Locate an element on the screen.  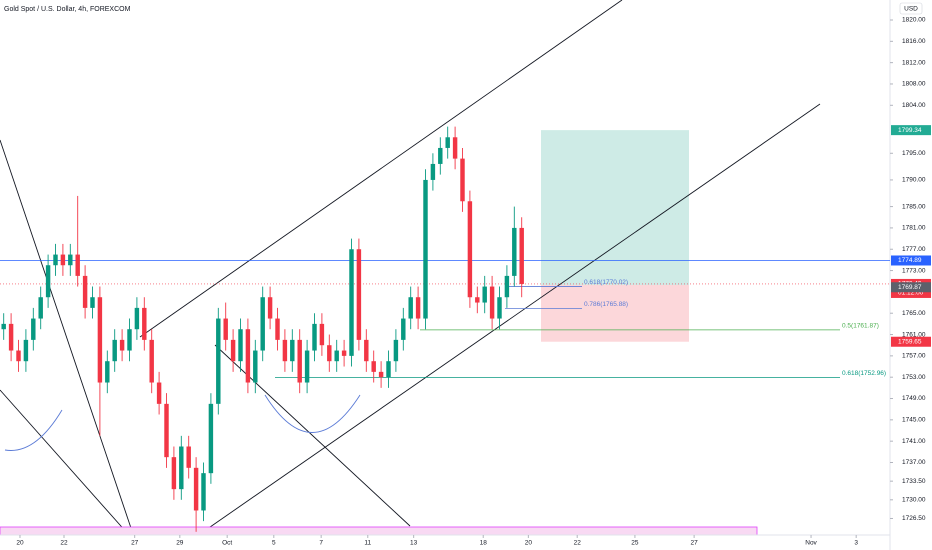
y-tick-label: 1804.00 is located at coordinates (914, 105).